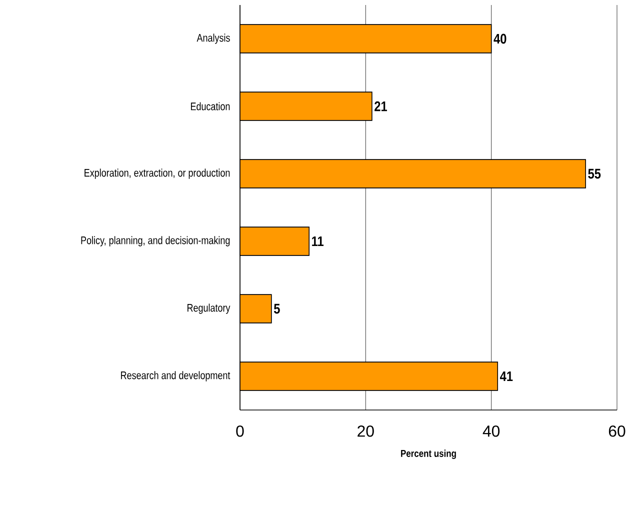  What do you see at coordinates (594, 173) in the screenshot?
I see `data-label: 55` at bounding box center [594, 173].